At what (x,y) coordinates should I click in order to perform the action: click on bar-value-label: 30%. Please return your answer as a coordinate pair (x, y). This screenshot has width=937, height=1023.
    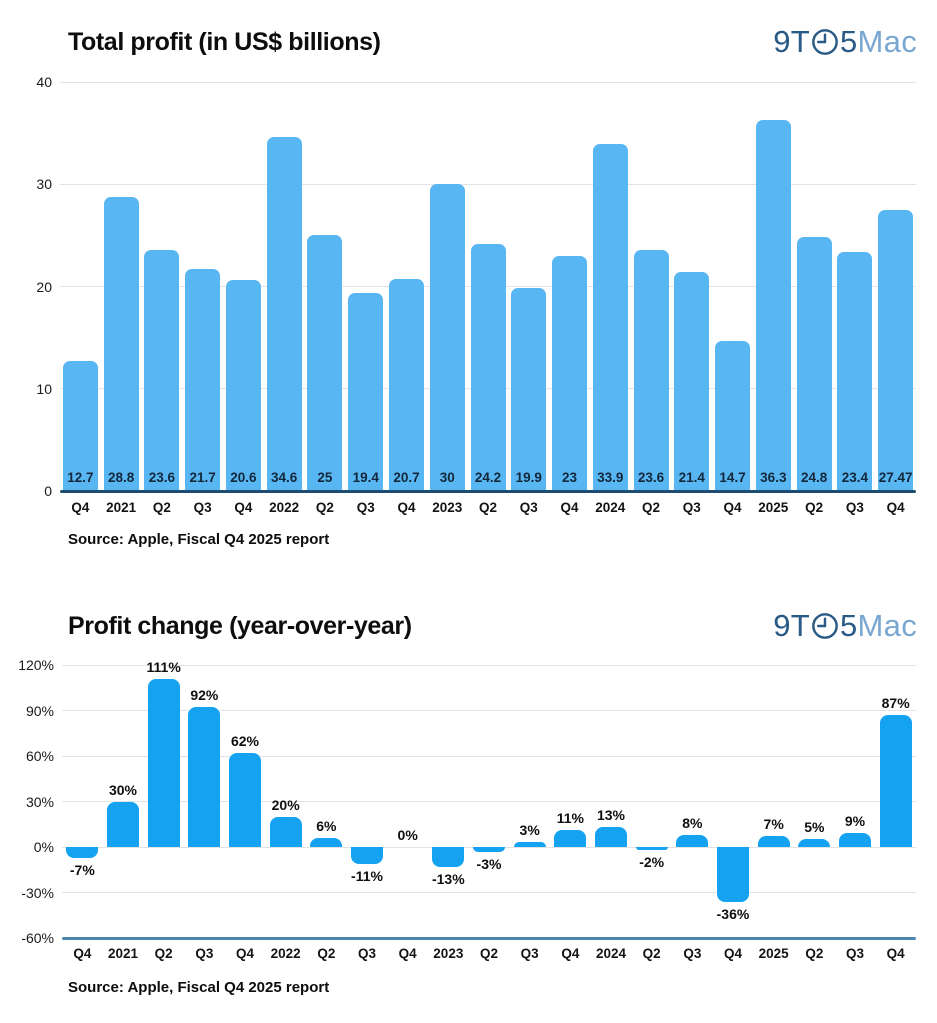
    Looking at the image, I should click on (122, 789).